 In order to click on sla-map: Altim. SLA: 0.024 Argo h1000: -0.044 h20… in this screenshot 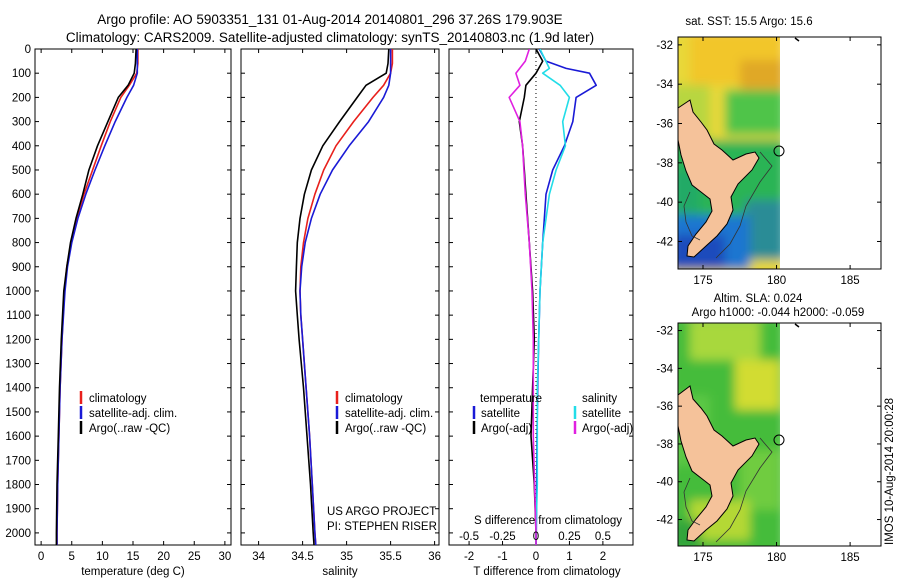, I will do `click(769, 428)`.